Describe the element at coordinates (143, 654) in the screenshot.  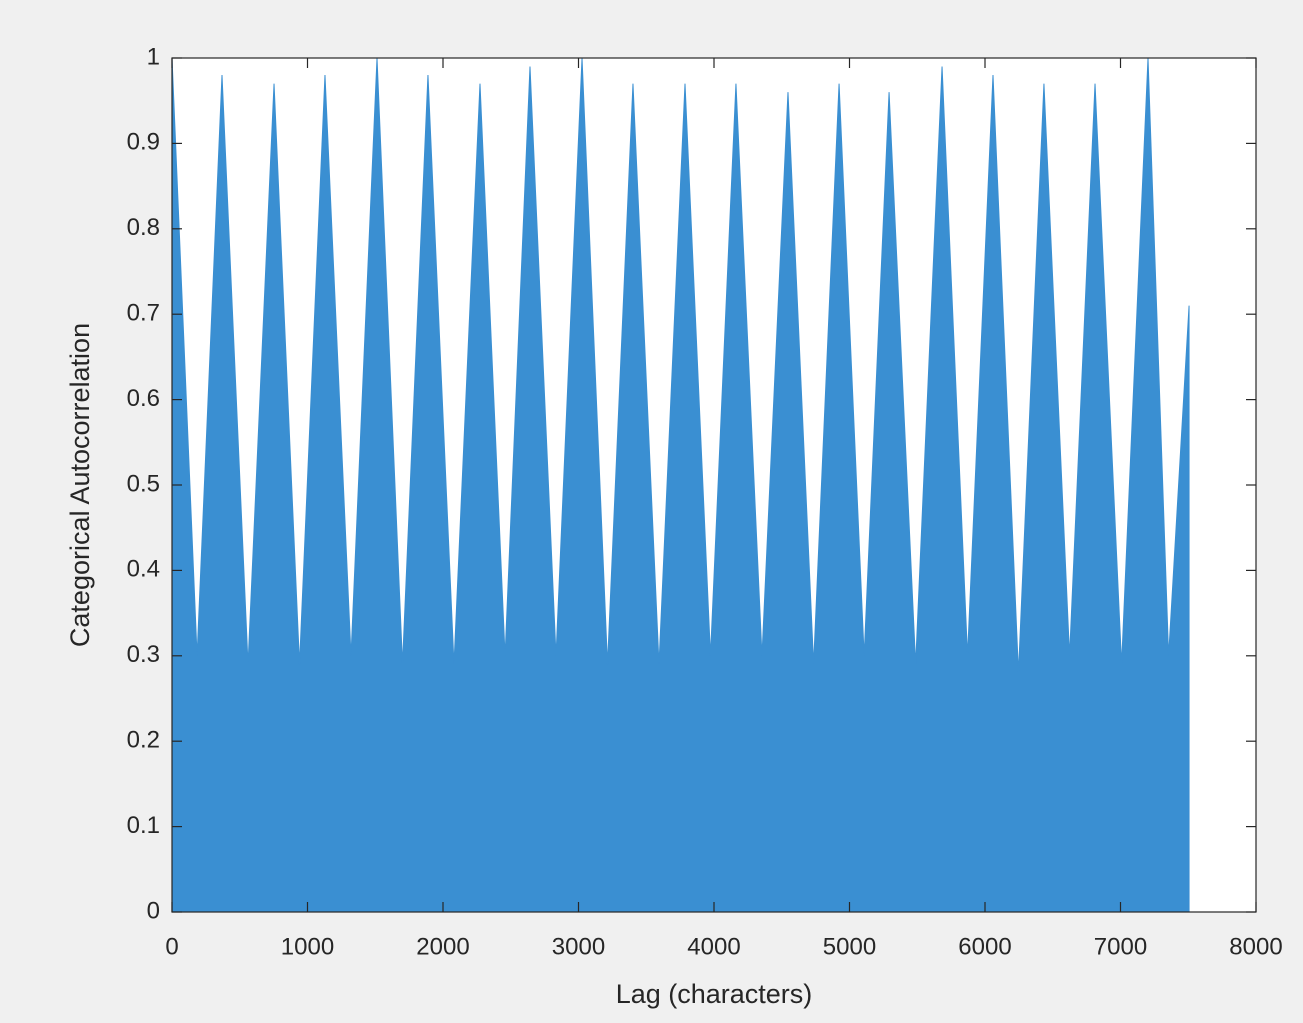
I see `y-tick-label: 0.3` at that location.